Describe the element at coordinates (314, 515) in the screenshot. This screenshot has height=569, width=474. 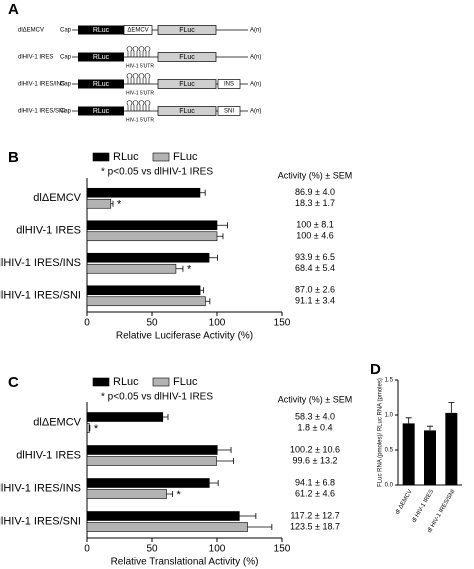
I see `value-label: 117.2 ± 12.7` at that location.